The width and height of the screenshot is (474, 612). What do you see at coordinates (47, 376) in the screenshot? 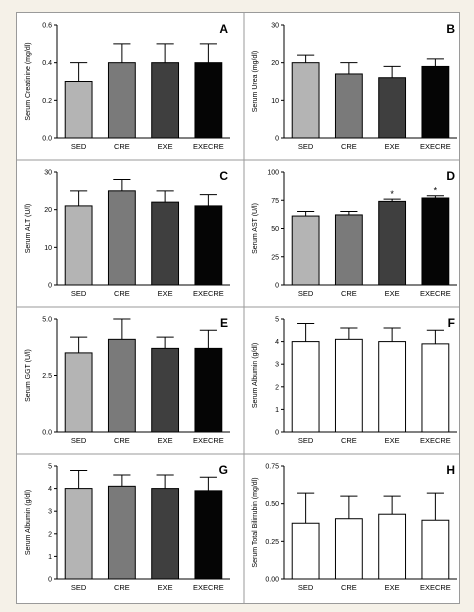
I see `panel-e-ytick-label: 2.5` at bounding box center [47, 376].